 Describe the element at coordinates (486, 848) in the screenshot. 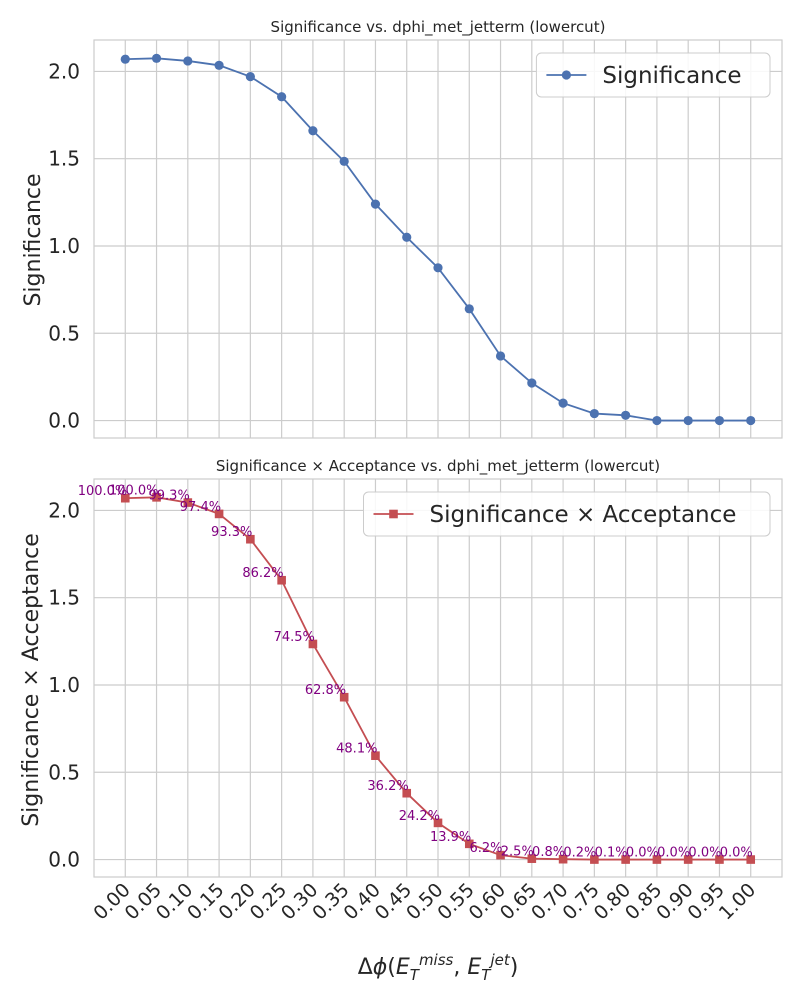

I see `percent-annotation: 6.2%` at that location.